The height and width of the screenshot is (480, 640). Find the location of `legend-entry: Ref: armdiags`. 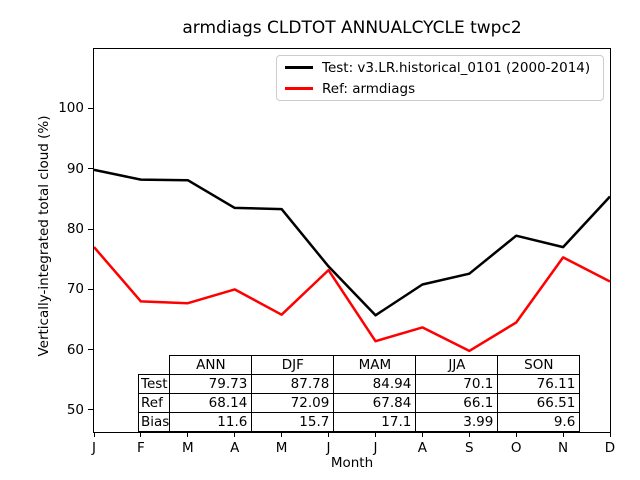

legend-entry: Ref: armdiags is located at coordinates (440, 89).